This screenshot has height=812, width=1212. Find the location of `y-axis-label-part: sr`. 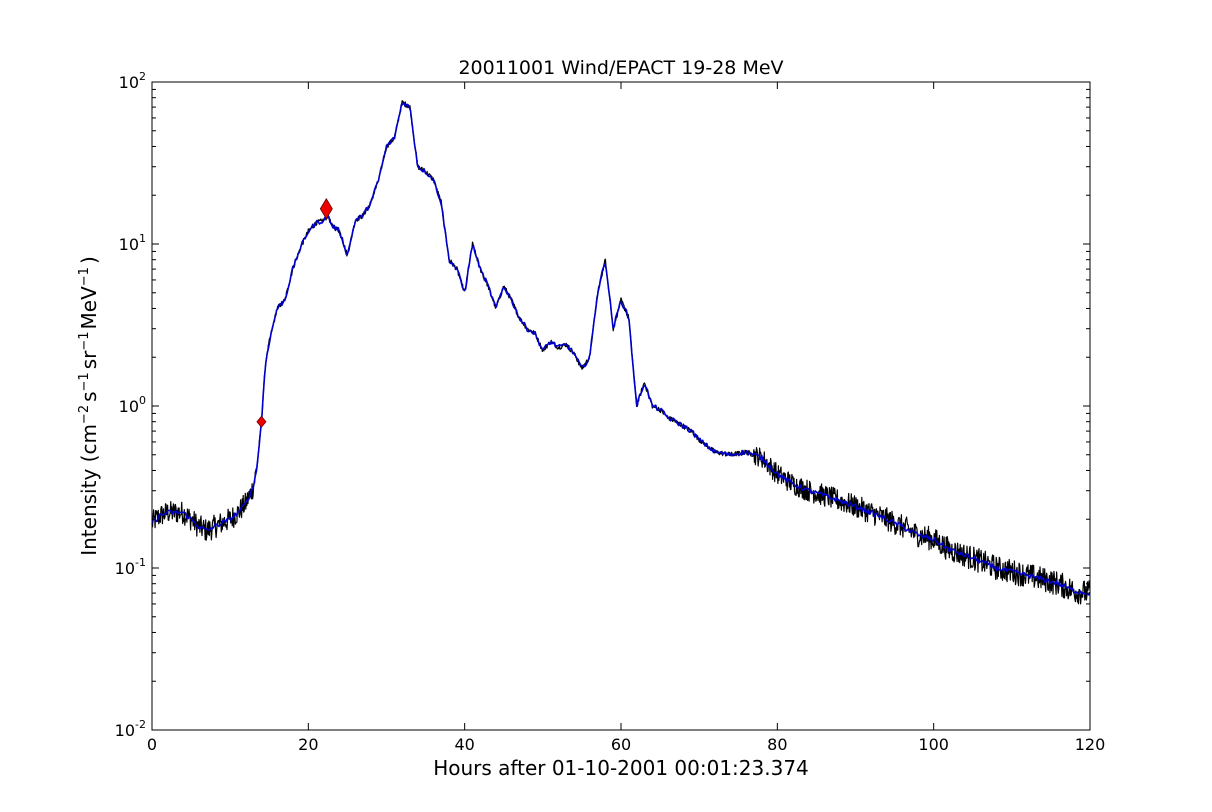

y-axis-label-part: sr is located at coordinates (89, 359).